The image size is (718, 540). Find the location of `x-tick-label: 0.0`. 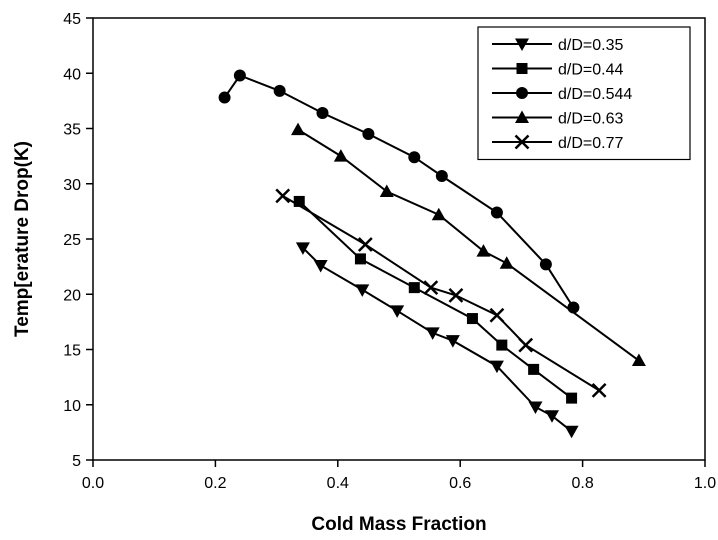

x-tick-label: 0.0 is located at coordinates (93, 483).